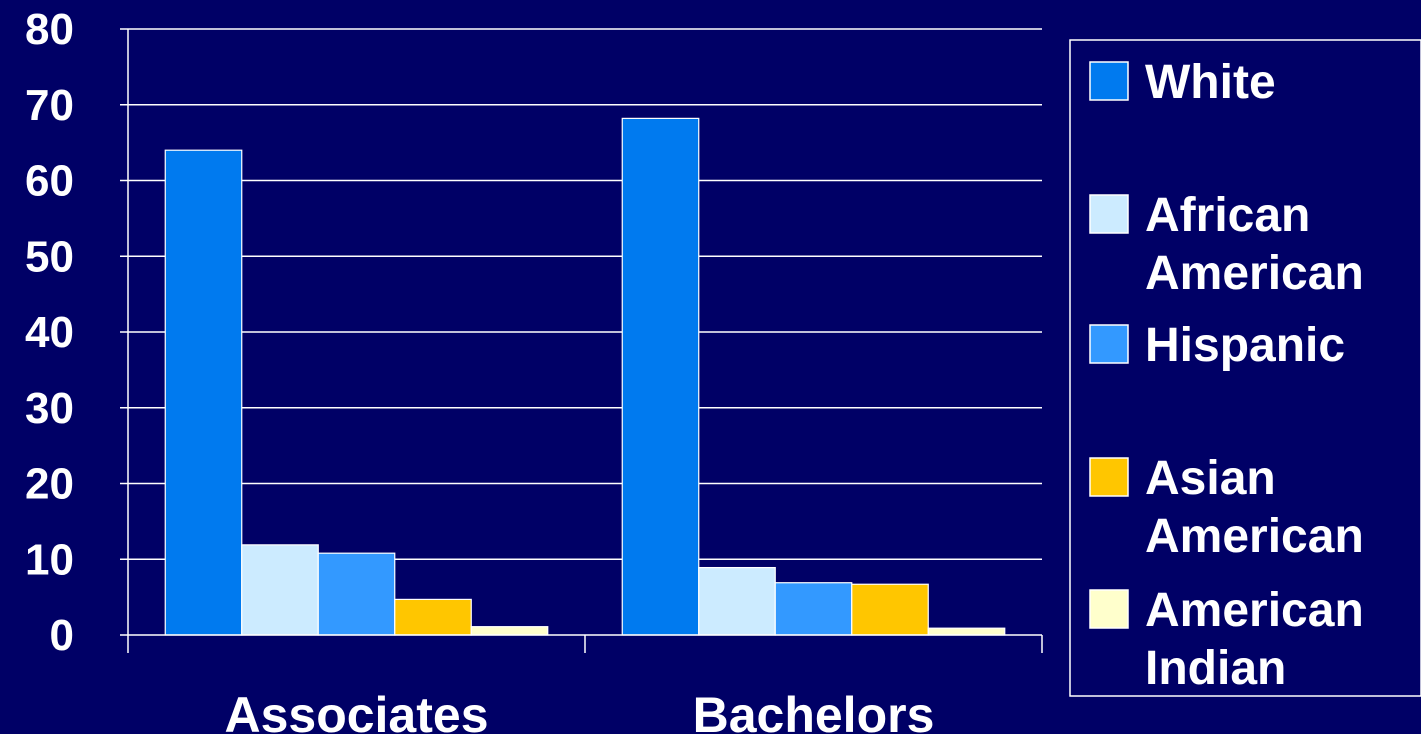 The height and width of the screenshot is (734, 1421). What do you see at coordinates (49, 256) in the screenshot?
I see `y-tick-label: 50` at bounding box center [49, 256].